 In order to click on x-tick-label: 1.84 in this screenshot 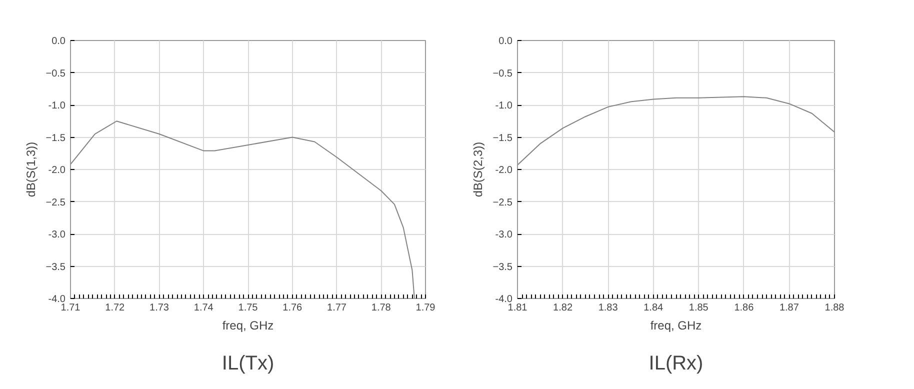, I will do `click(654, 308)`.